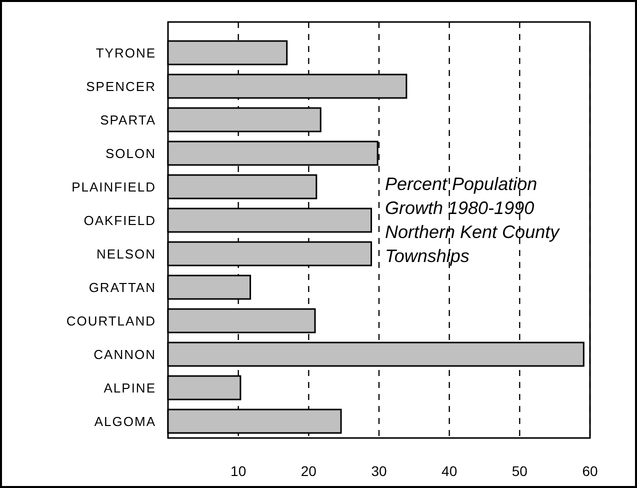 Image resolution: width=637 pixels, height=488 pixels. What do you see at coordinates (520, 471) in the screenshot?
I see `x-tick-label: 50` at bounding box center [520, 471].